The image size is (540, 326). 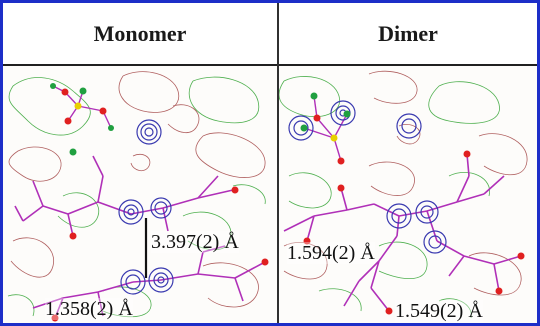 I want to click on dimer-distance-label-1: 1.594(2) Å, so click(x=331, y=253).